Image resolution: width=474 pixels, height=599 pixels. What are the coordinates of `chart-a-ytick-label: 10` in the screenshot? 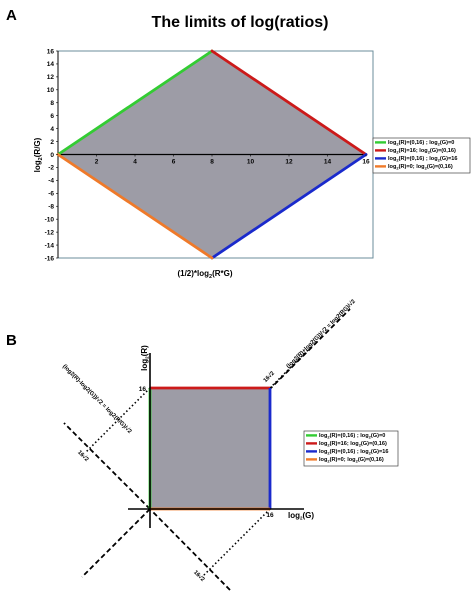 It's located at (51, 90).